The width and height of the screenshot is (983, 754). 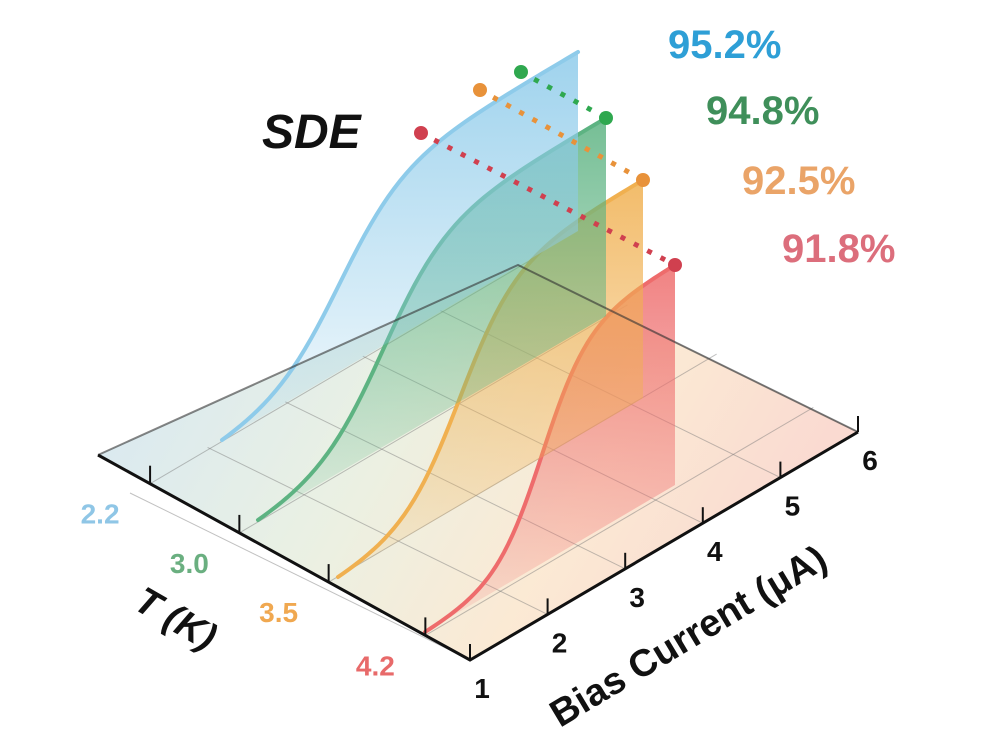 I want to click on y-tick-label: 3.0, so click(x=189, y=563).